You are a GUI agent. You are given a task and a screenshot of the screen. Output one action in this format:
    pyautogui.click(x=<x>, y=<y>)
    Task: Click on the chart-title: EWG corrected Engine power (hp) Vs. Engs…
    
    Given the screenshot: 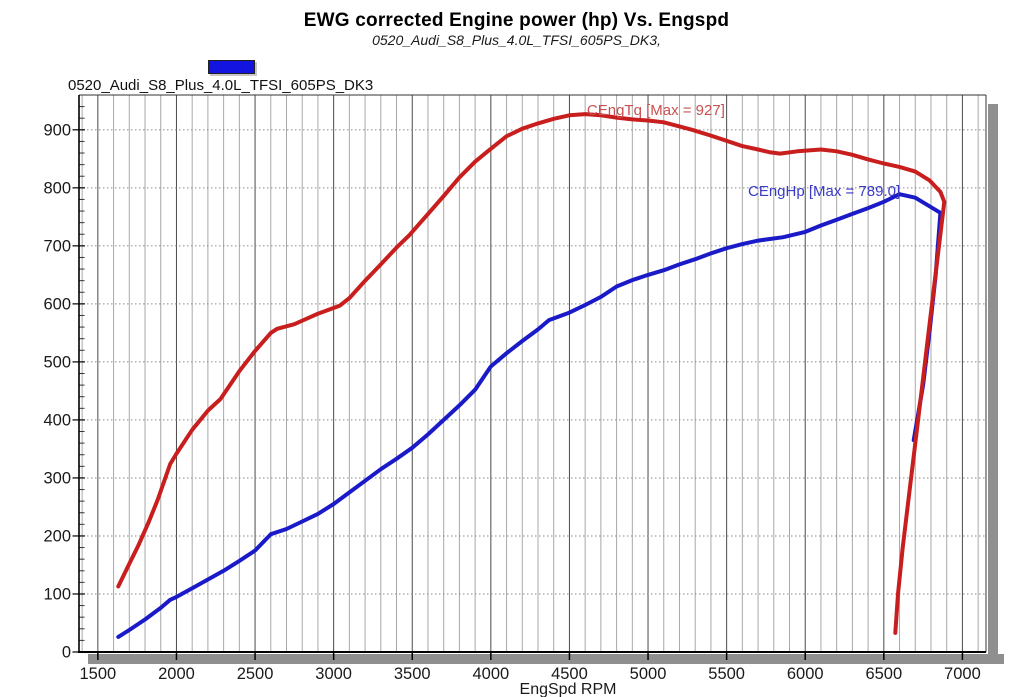 What is the action you would take?
    pyautogui.click(x=516, y=20)
    